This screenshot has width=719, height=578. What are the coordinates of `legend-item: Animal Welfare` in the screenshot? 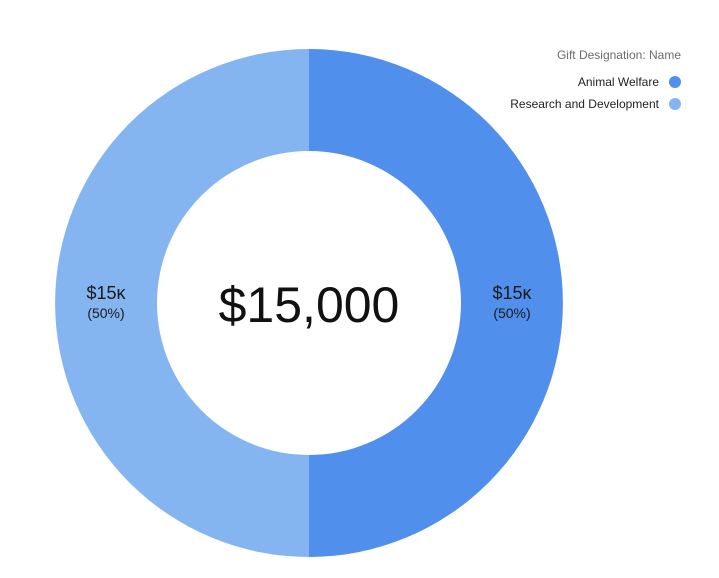 It's located at (595, 82).